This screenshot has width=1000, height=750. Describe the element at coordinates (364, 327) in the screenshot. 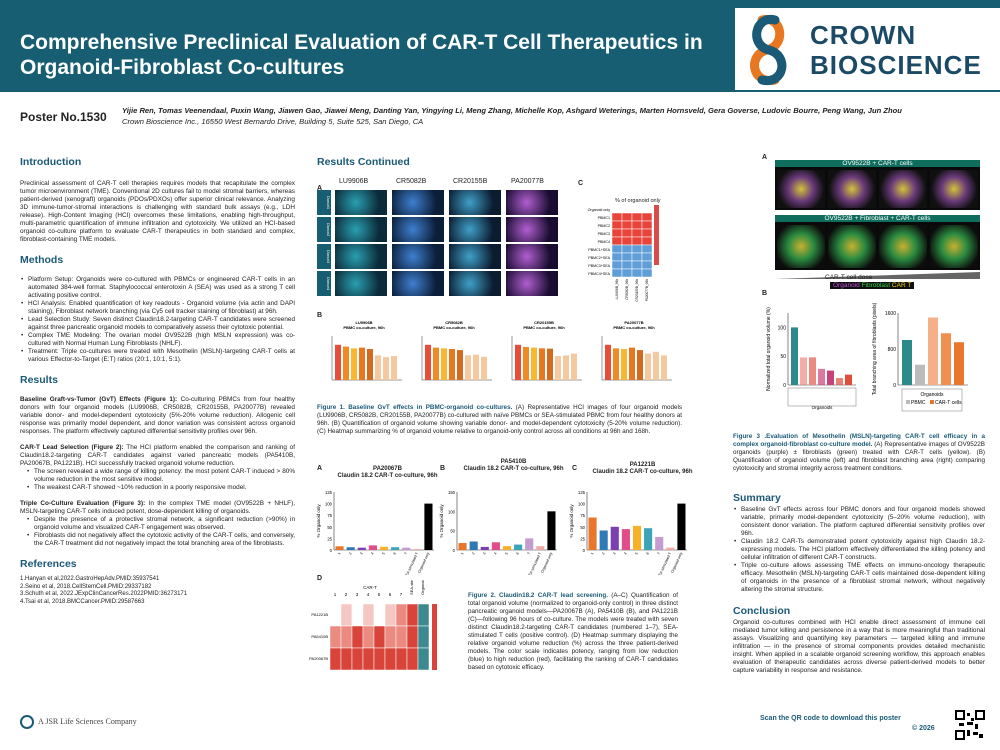

I see `bar-chart-title: PBMC co-culture, 96h` at that location.